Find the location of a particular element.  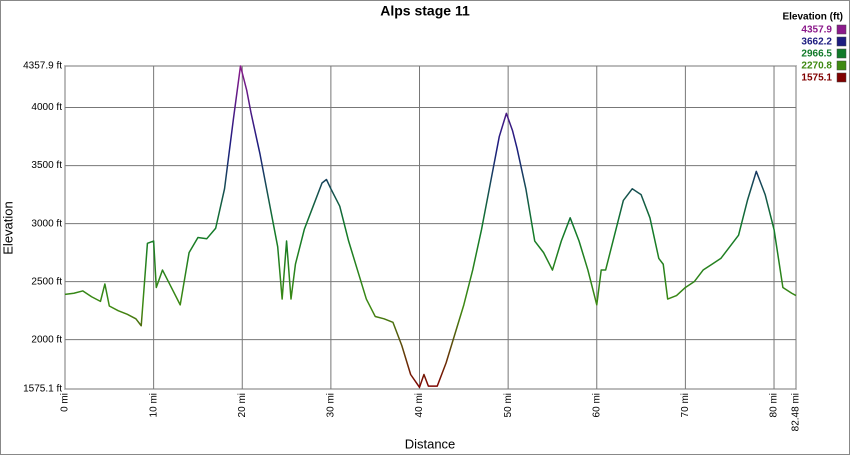

legend-label: 2966.5 is located at coordinates (816, 54).